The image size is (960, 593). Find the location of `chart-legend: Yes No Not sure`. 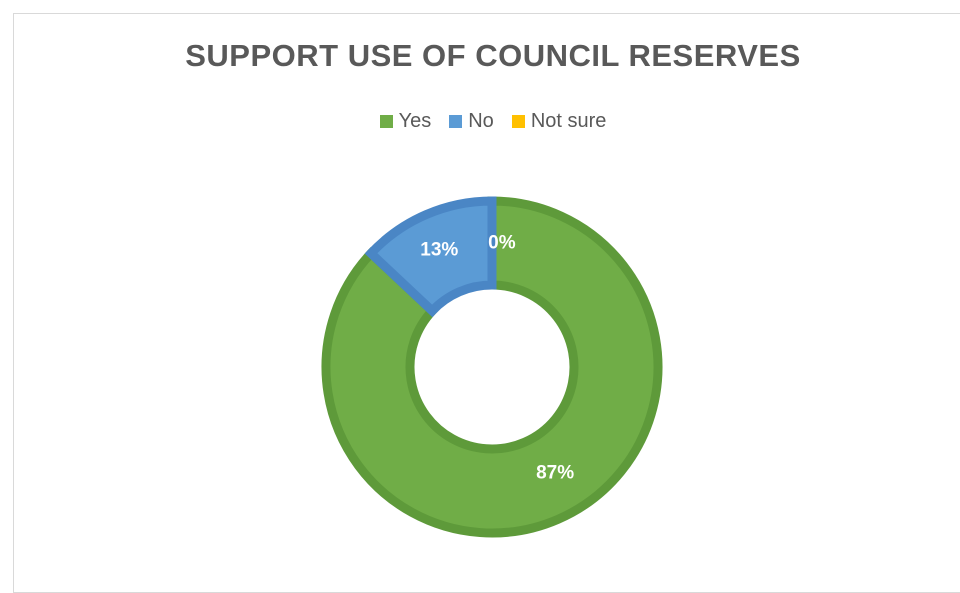

chart-legend: Yes No Not sure is located at coordinates (480, 121).